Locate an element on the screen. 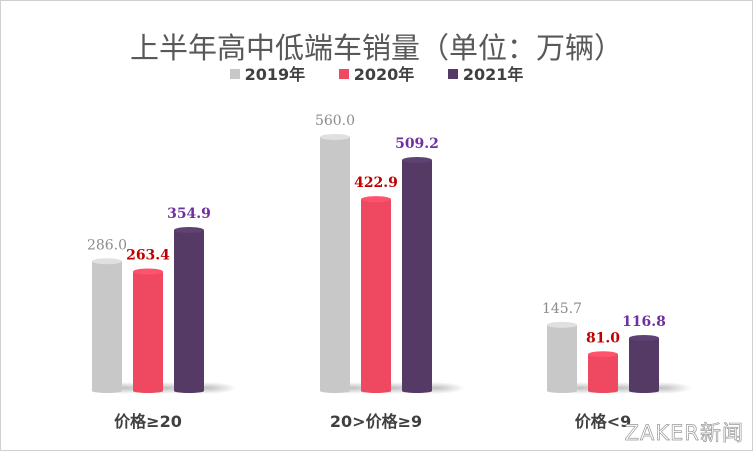  bar-2020年-2 is located at coordinates (603, 372).